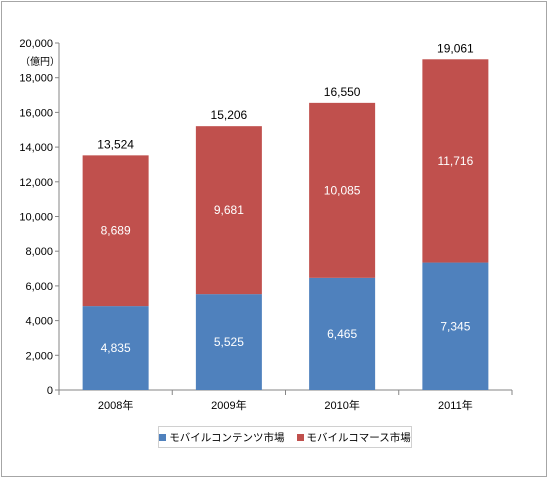 This screenshot has height=480, width=550. Describe the element at coordinates (227, 437) in the screenshot. I see `legend-label-mobile-content: モバイルコンテンツ市場` at that location.